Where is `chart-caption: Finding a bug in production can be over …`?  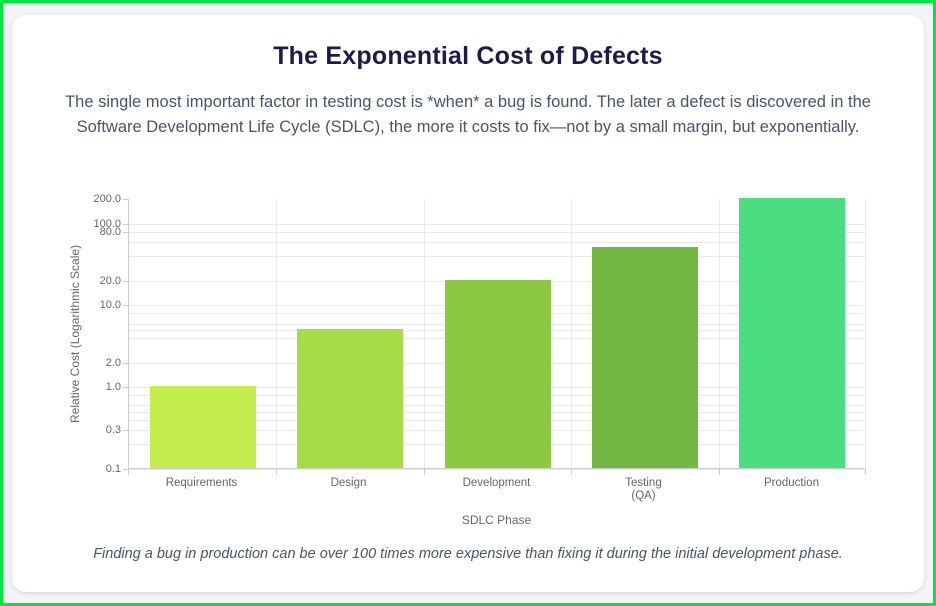 chart-caption: Finding a bug in production can be over … is located at coordinates (468, 554).